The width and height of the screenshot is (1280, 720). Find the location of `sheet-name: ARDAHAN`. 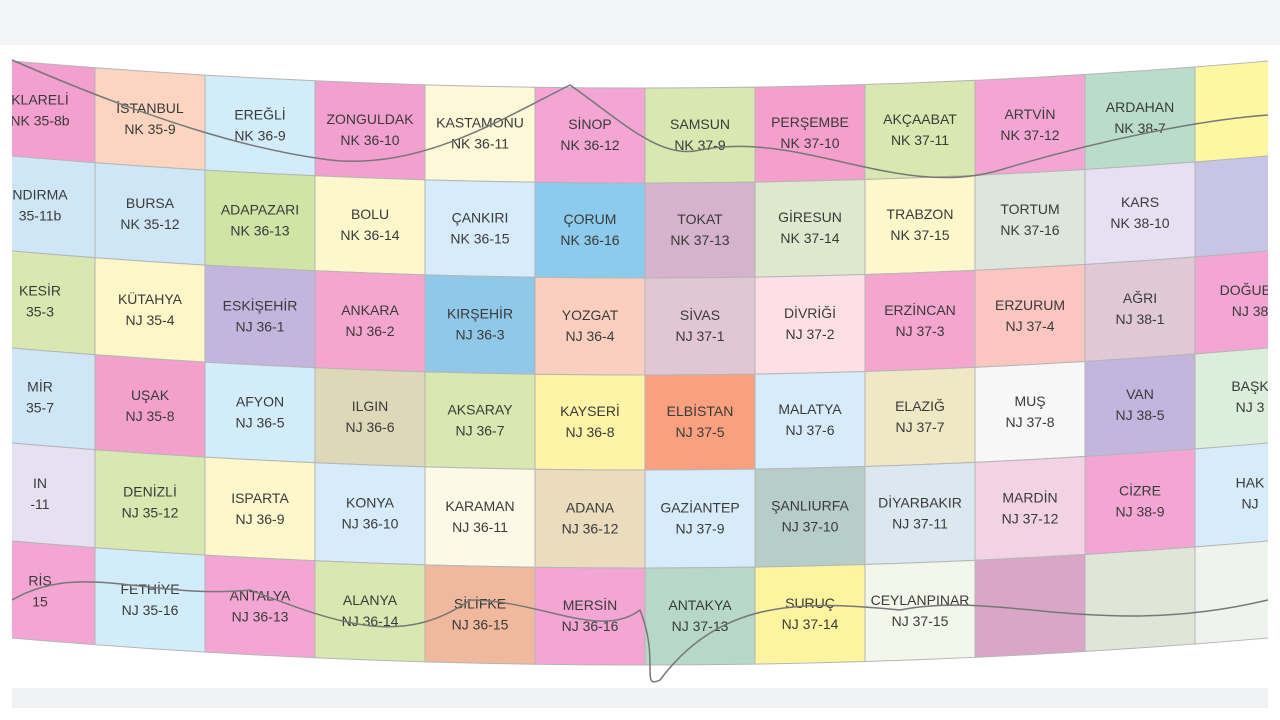

sheet-name: ARDAHAN is located at coordinates (1140, 107).